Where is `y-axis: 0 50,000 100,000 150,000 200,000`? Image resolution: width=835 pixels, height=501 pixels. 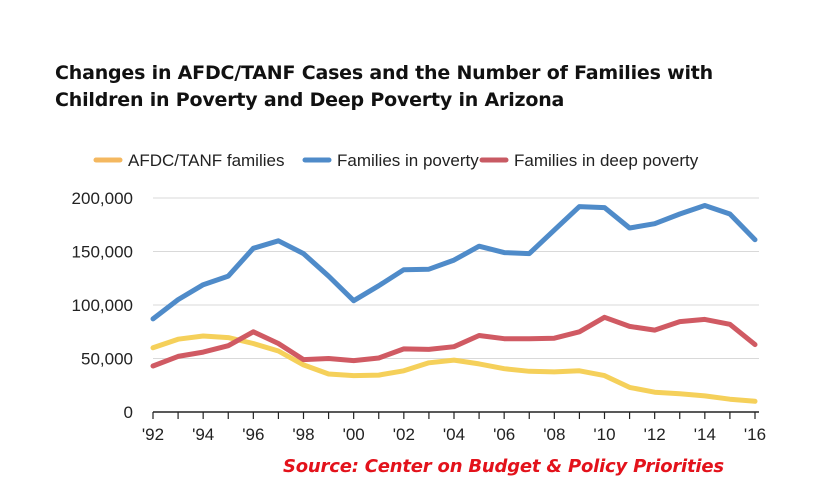 y-axis: 0 50,000 100,000 150,000 200,000 is located at coordinates (102, 305).